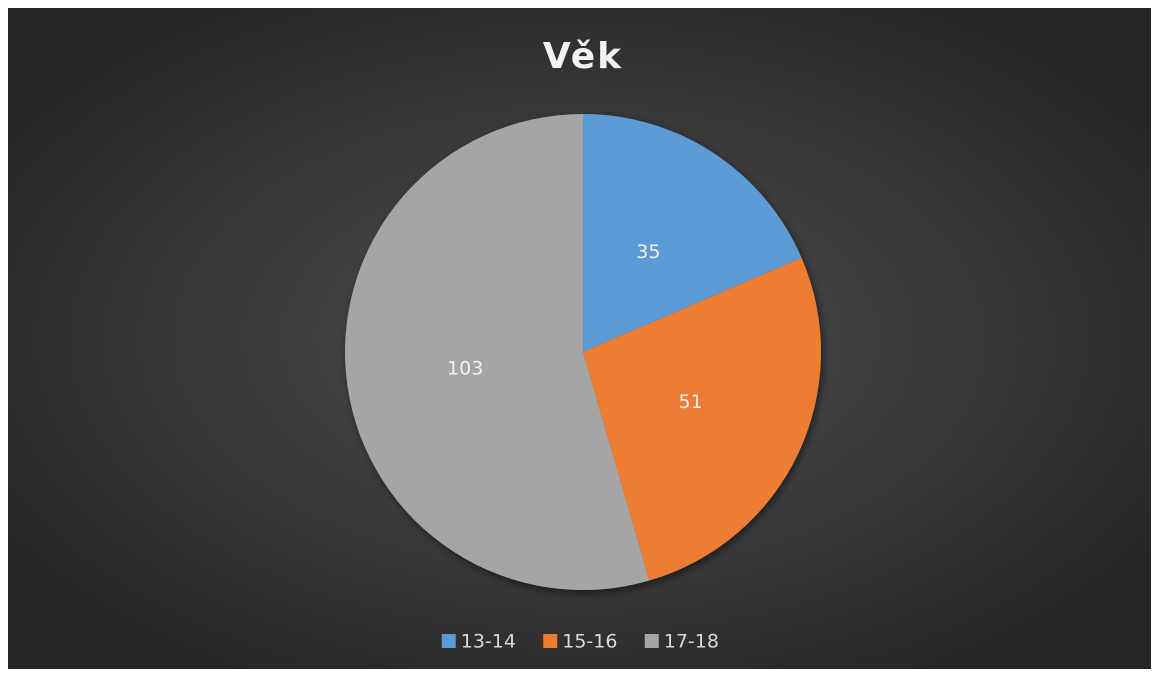 This screenshot has height=677, width=1159. Describe the element at coordinates (691, 642) in the screenshot. I see `legend-label: 17-18` at that location.